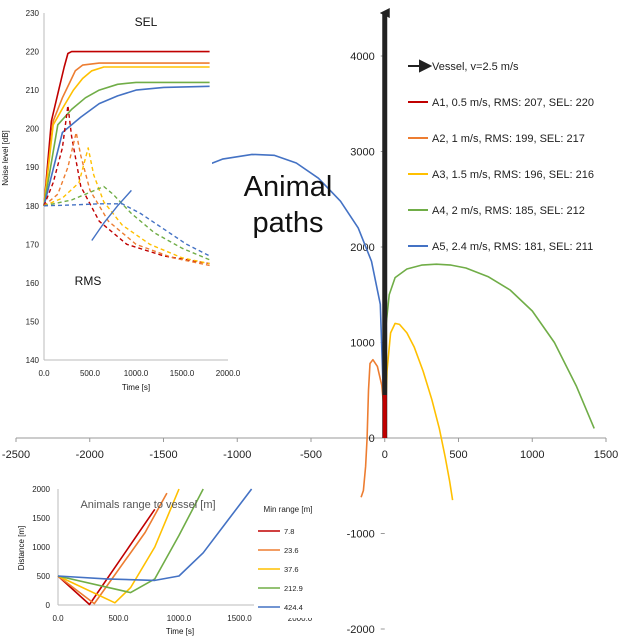 This screenshot has width=625, height=640. Describe the element at coordinates (33, 129) in the screenshot. I see `noise-y-tick-label: 200` at that location.